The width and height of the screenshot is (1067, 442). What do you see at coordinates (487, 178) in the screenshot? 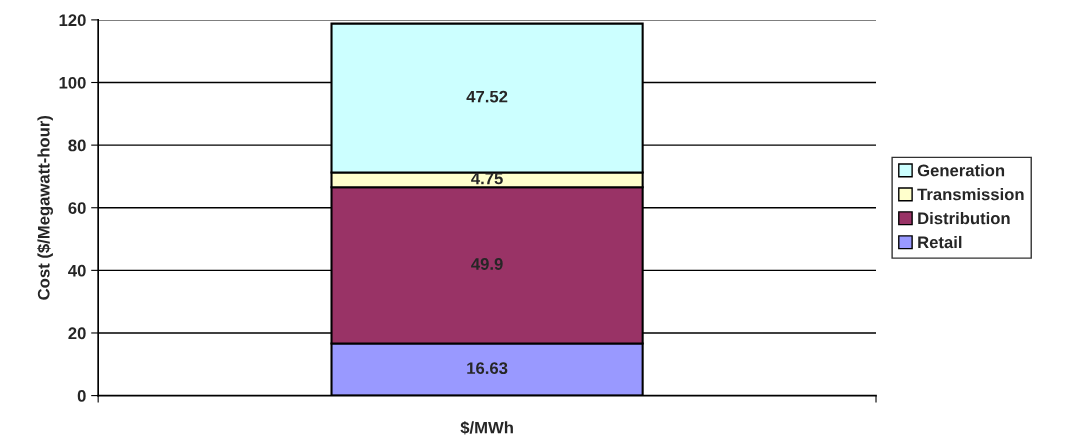
I see `data-label: 4.75` at bounding box center [487, 178].